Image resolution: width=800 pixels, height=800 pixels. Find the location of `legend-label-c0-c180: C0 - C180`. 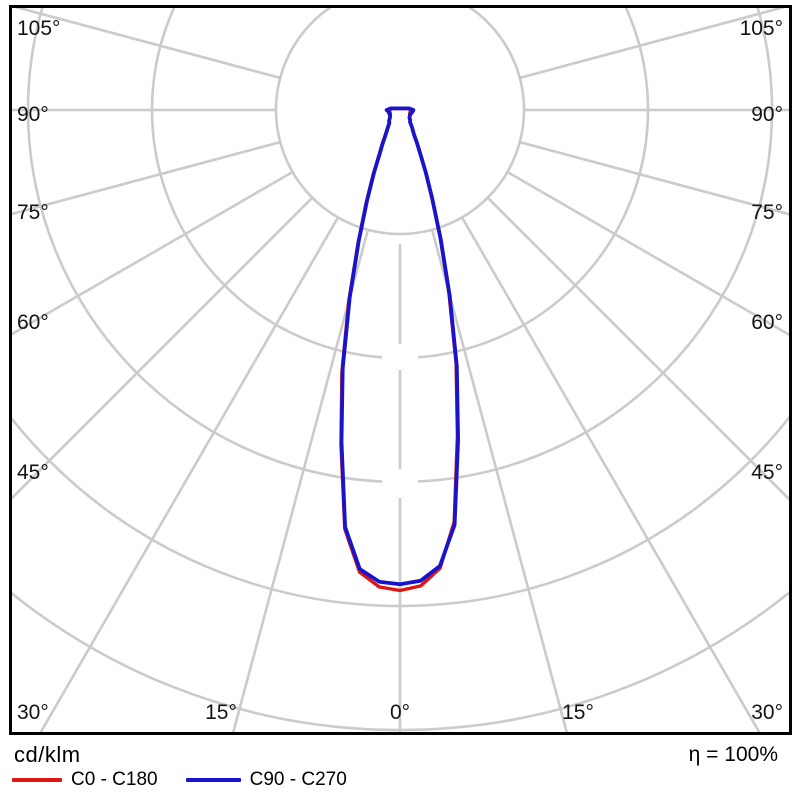

legend-label-c0-c180: C0 - C180 is located at coordinates (114, 779).